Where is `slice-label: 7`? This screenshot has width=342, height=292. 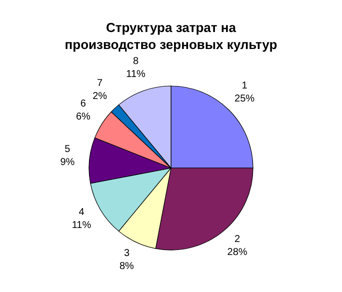
slice-label: 7 is located at coordinates (100, 84).